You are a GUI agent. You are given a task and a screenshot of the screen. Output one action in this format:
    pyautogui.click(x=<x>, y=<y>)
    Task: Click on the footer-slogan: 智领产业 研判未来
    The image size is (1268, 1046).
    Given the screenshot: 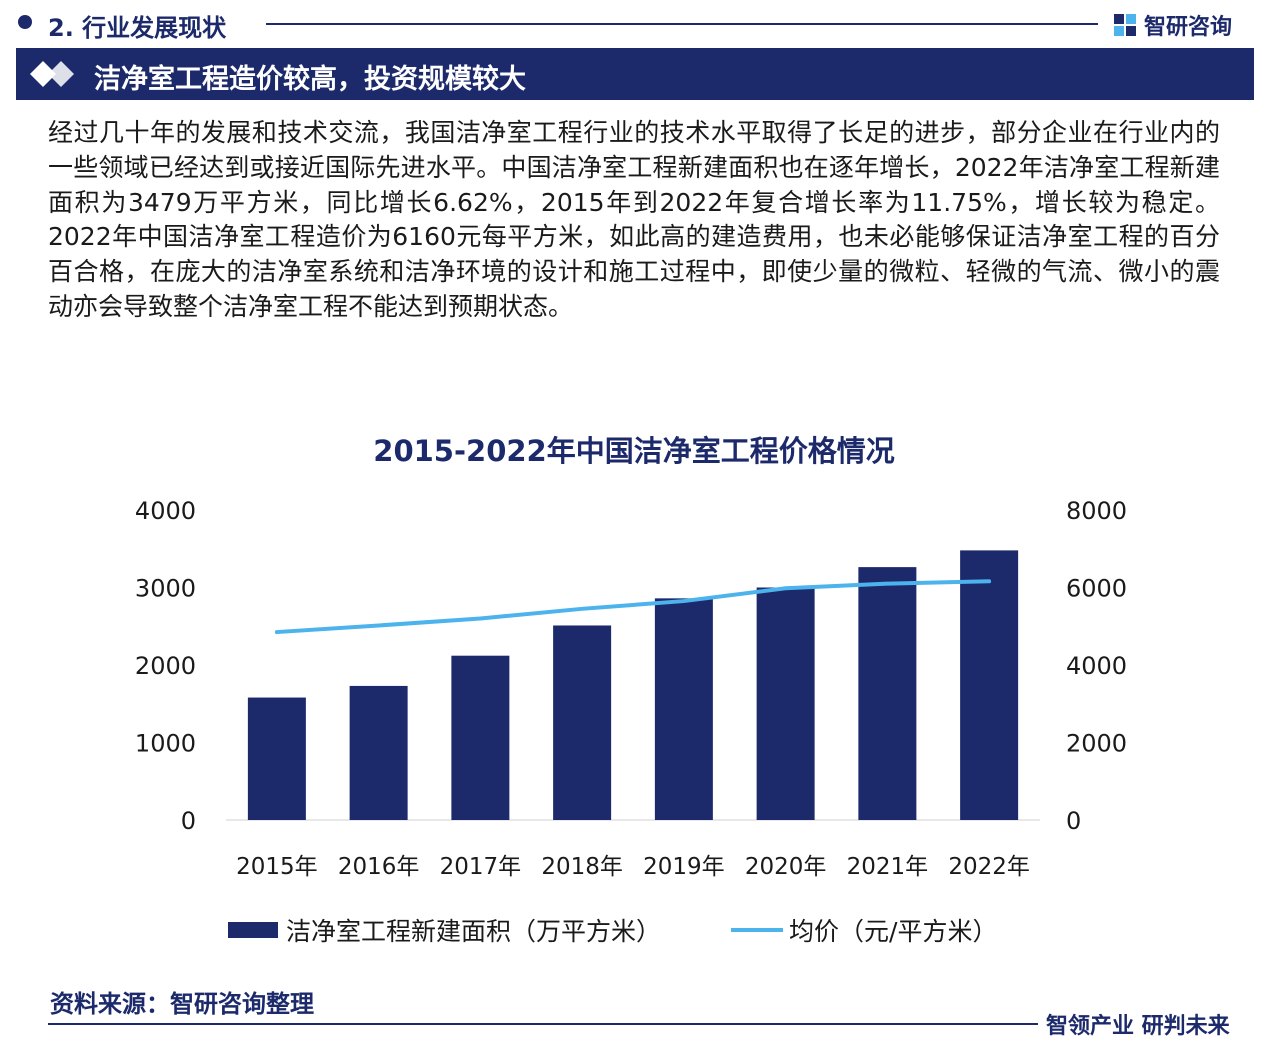 What is the action you would take?
    pyautogui.click(x=1138, y=1026)
    